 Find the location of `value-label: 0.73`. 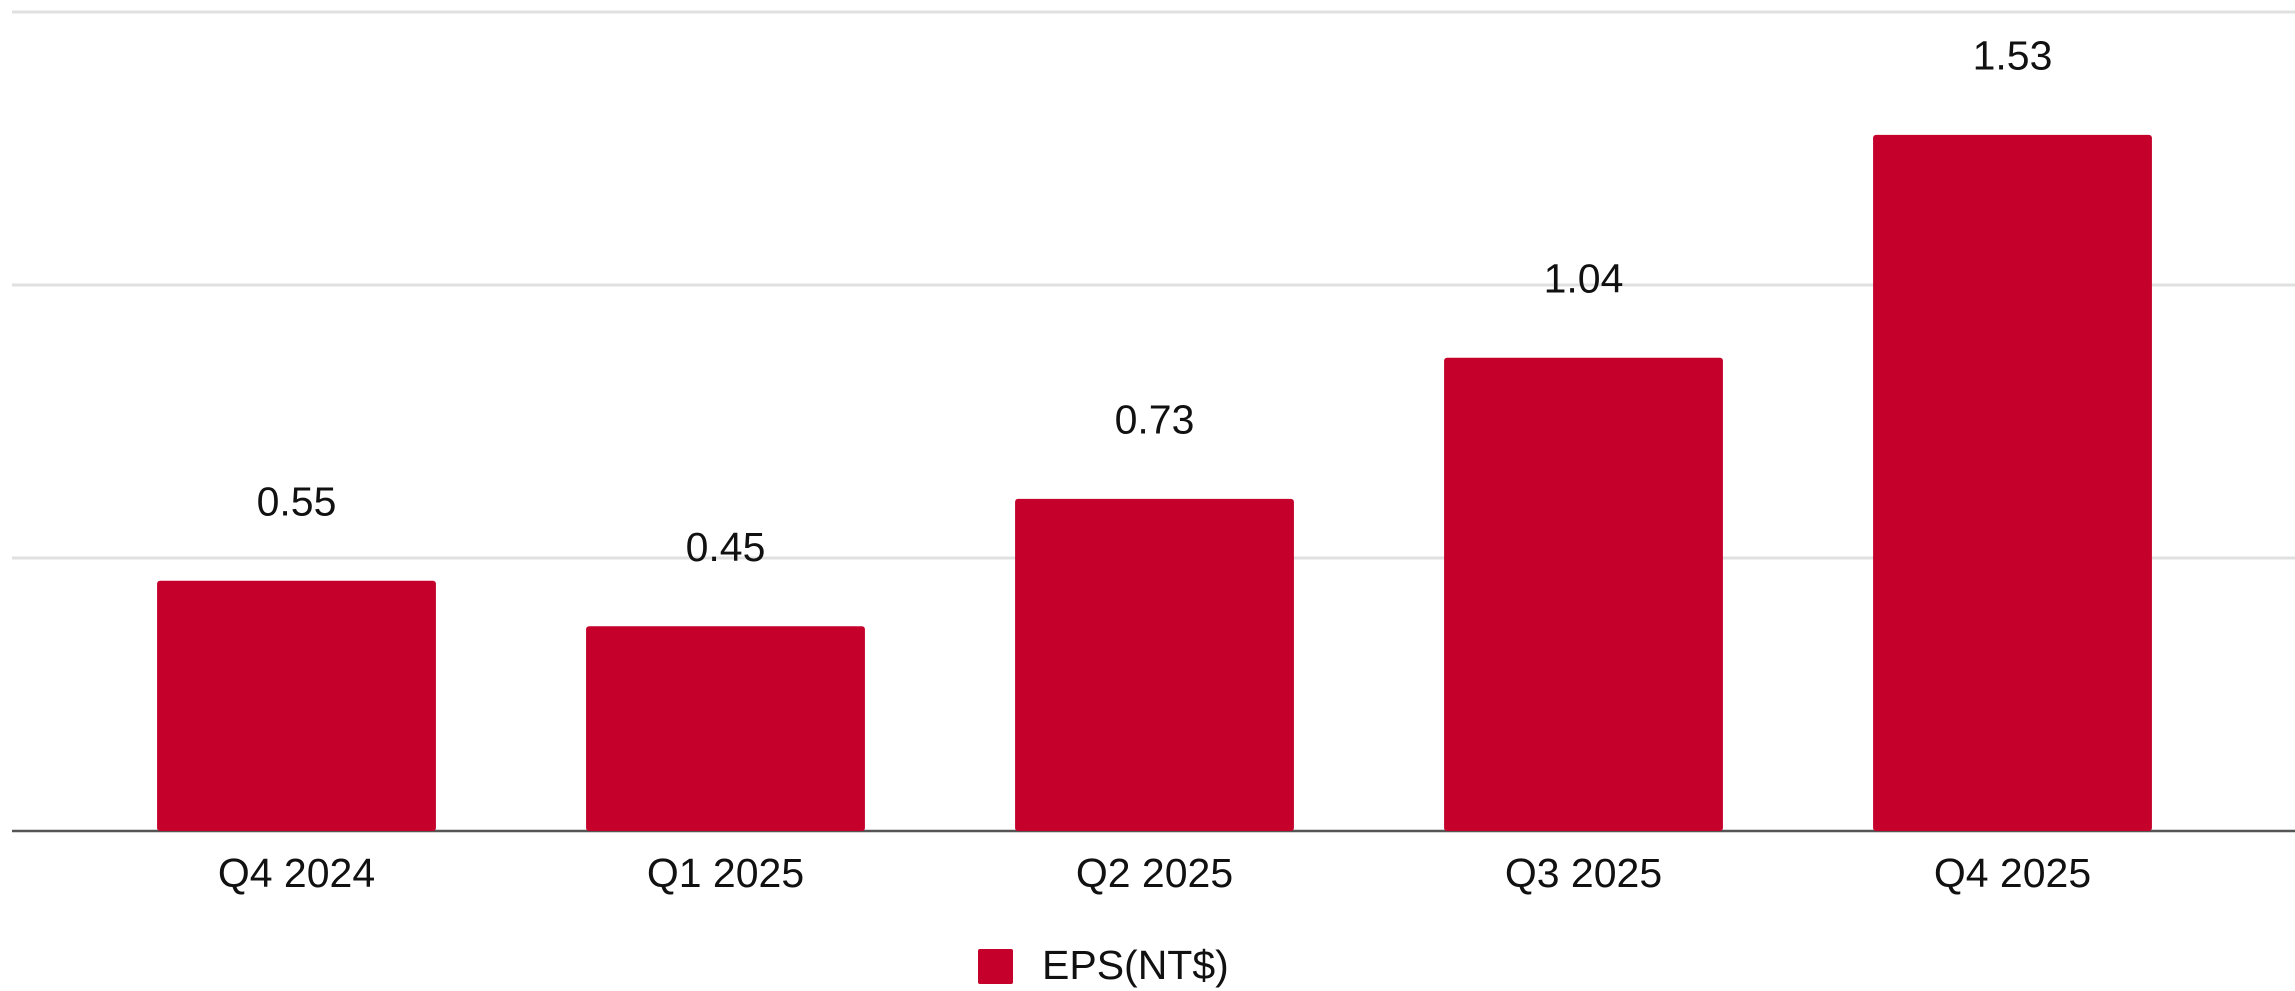

value-label: 0.73 is located at coordinates (1155, 420).